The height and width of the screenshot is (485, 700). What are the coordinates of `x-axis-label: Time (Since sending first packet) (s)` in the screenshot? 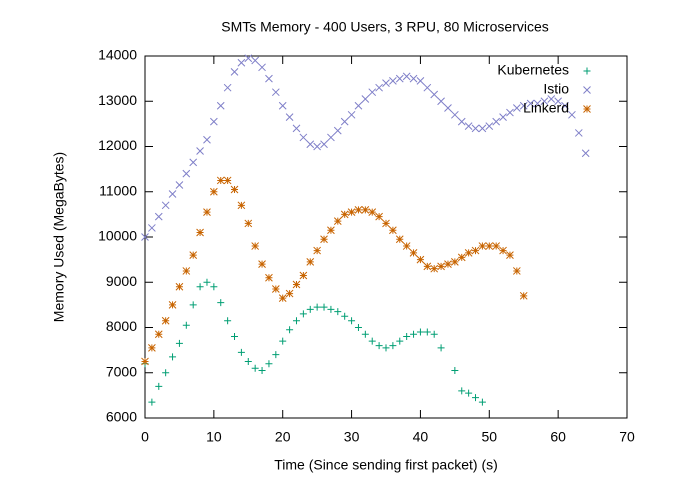 It's located at (386, 465).